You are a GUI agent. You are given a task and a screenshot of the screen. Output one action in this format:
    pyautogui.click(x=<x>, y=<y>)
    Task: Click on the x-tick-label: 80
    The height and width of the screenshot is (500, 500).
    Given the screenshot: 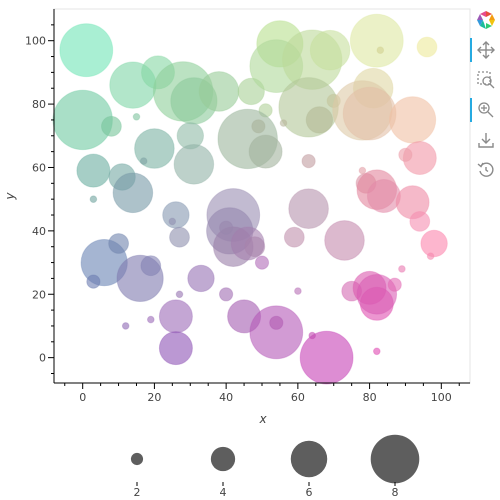 What is the action you would take?
    pyautogui.click(x=370, y=397)
    